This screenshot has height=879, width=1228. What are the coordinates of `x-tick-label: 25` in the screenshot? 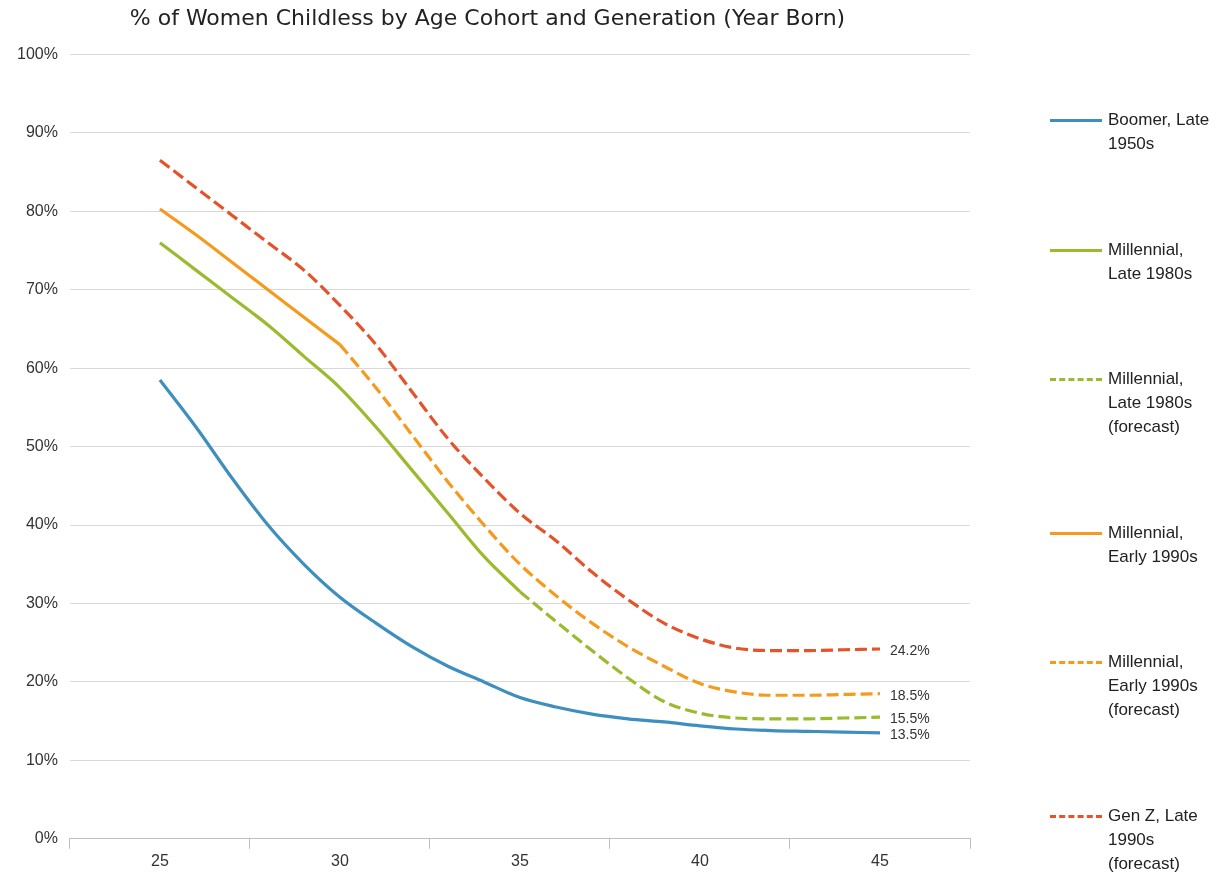 It's located at (160, 860).